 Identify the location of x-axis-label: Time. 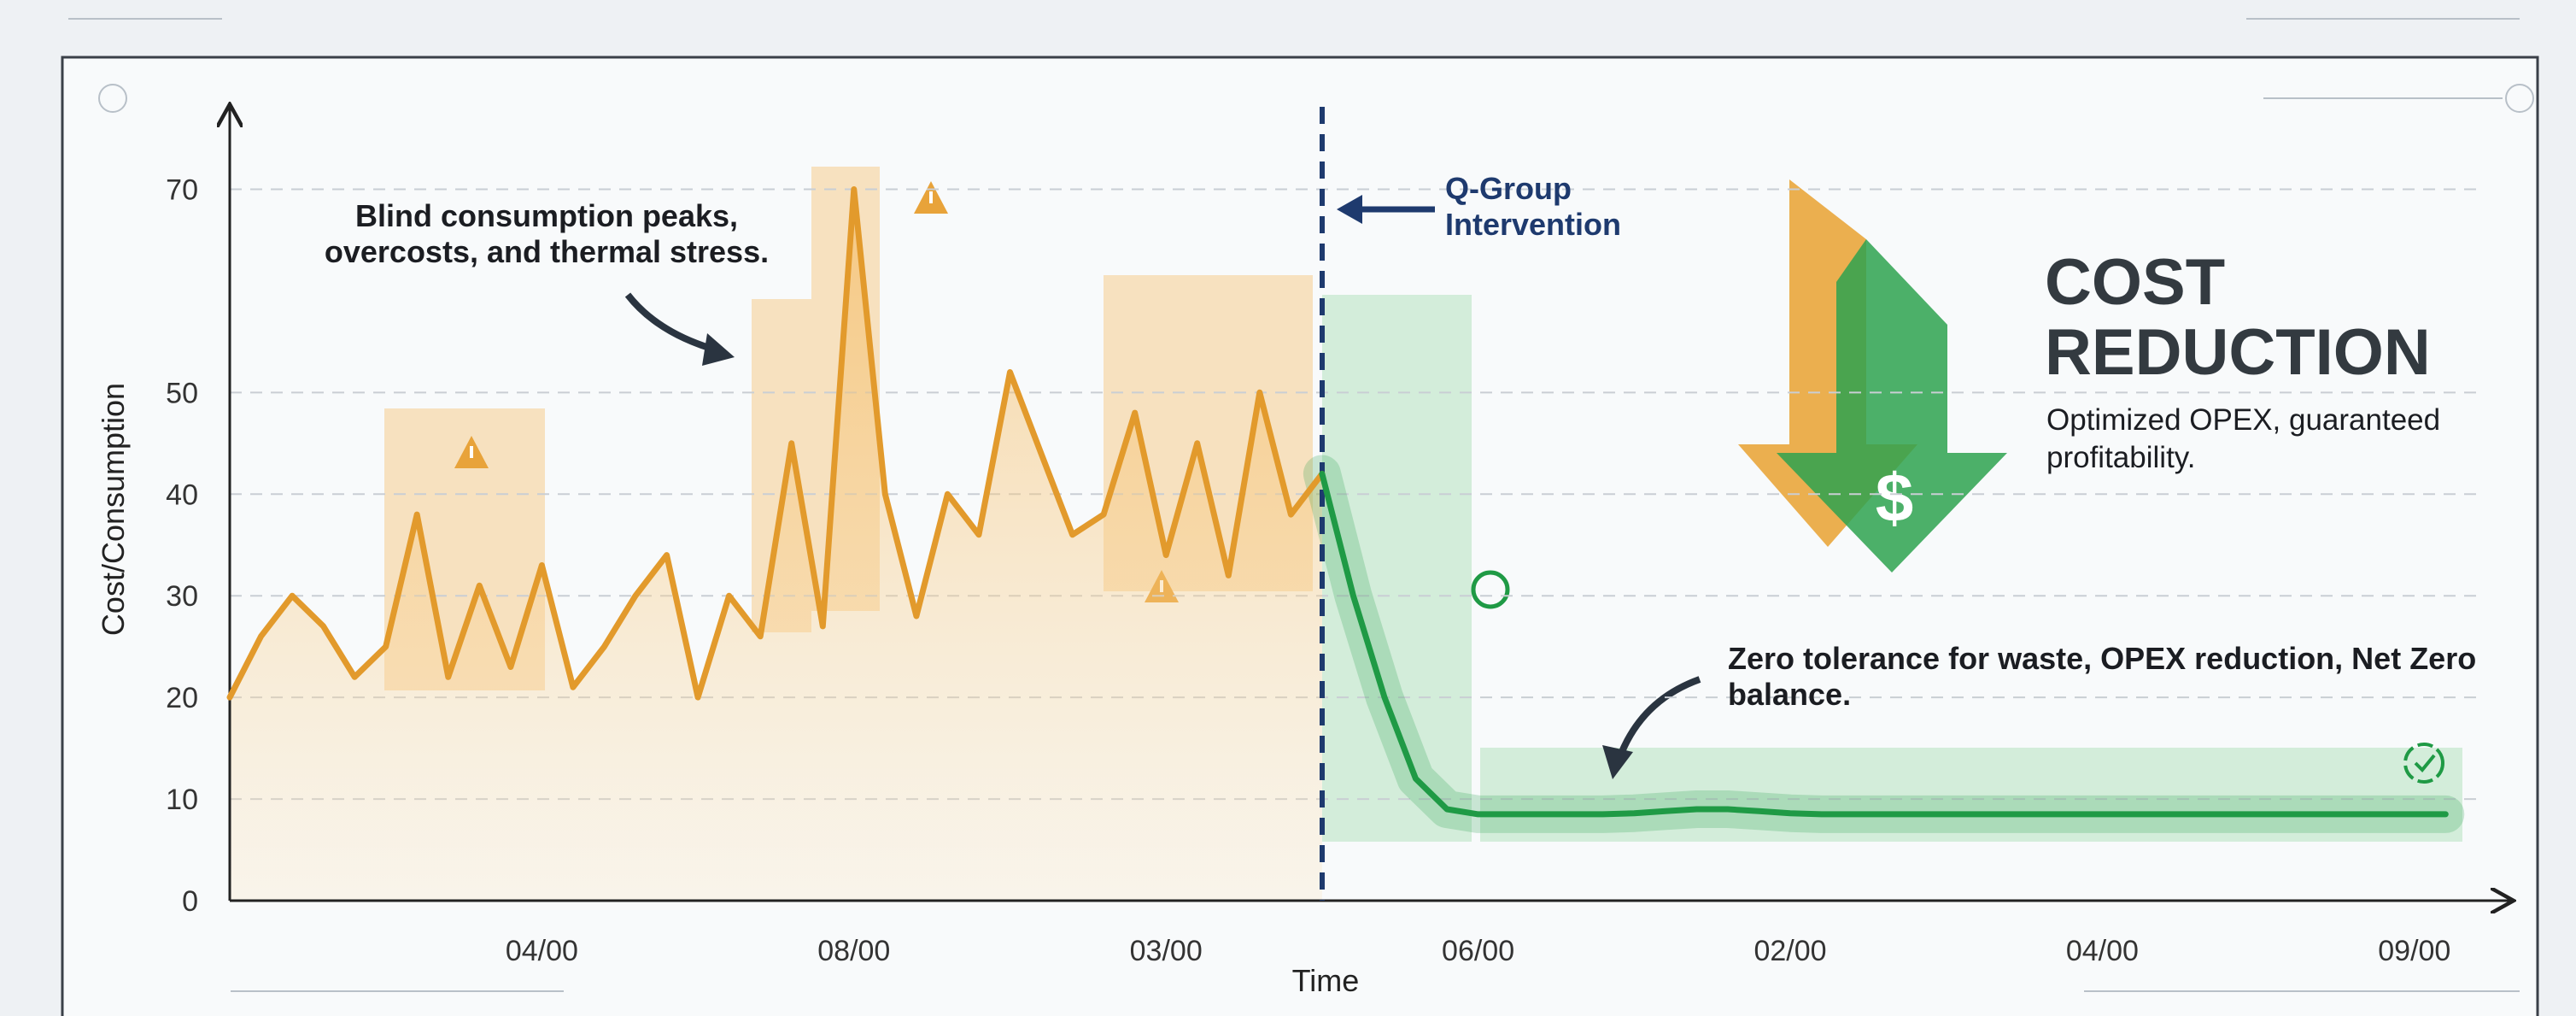
(1326, 980).